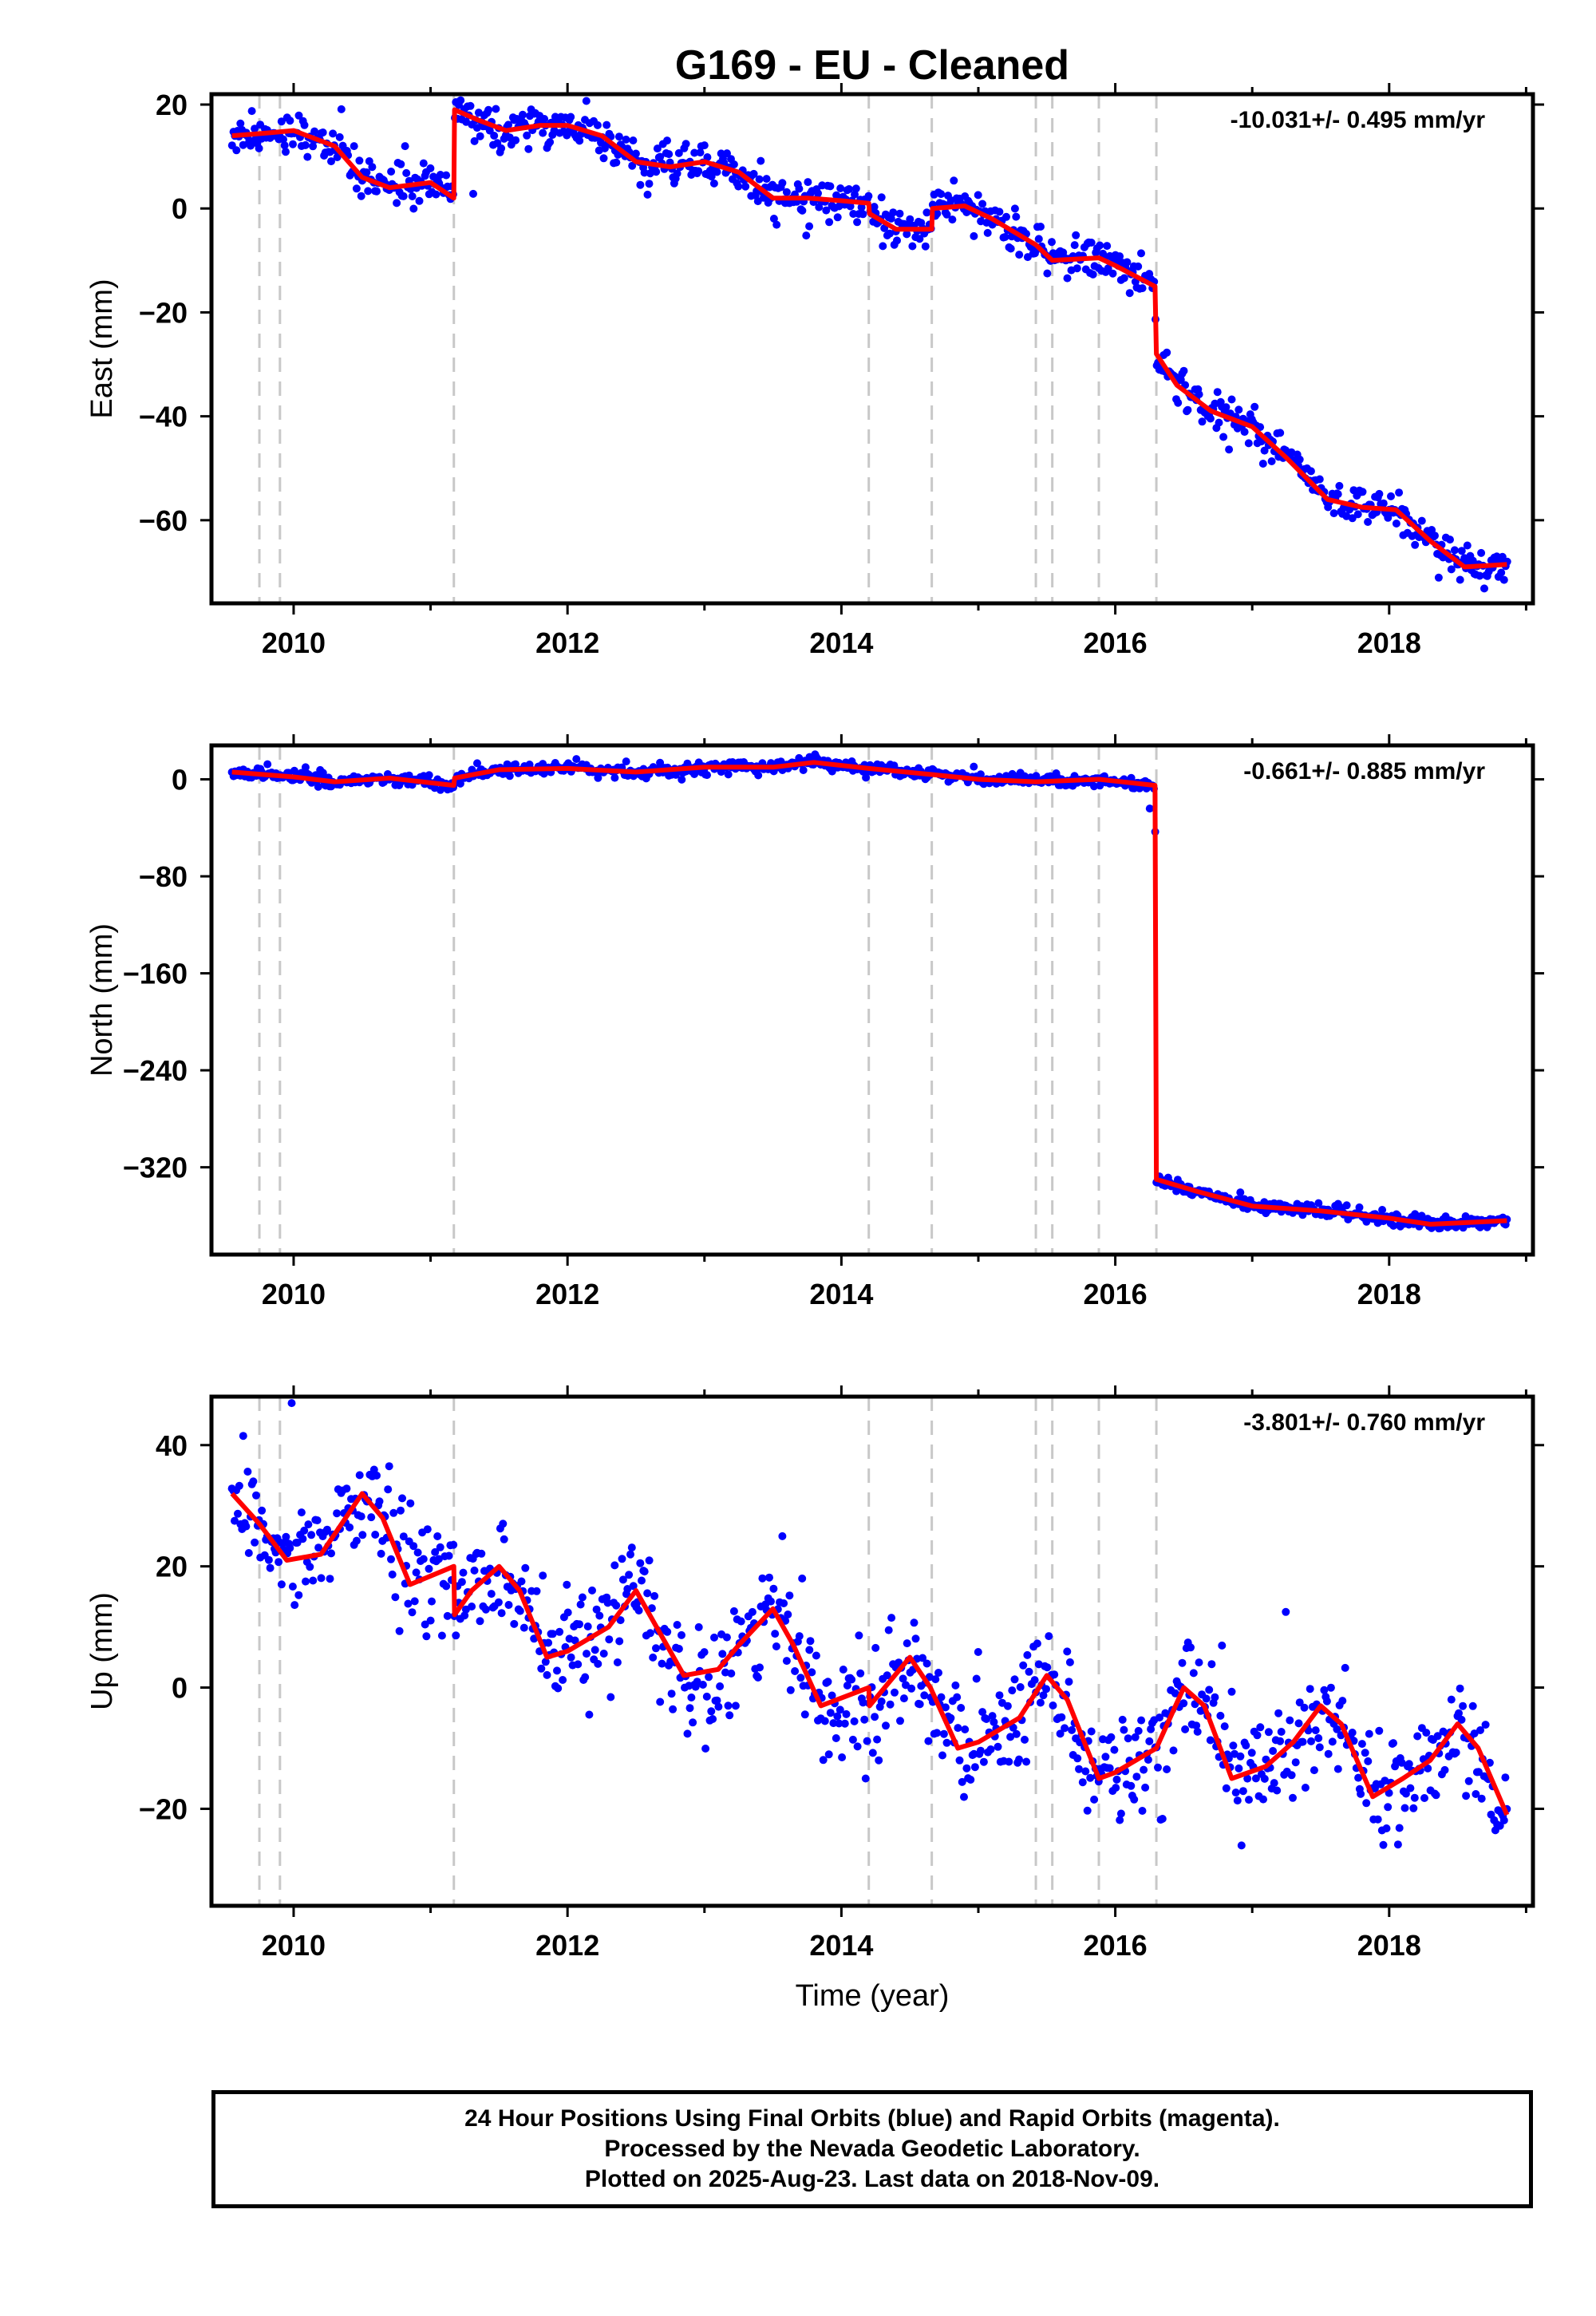 The height and width of the screenshot is (2316, 1596). I want to click on y-tick-label: −60, so click(163, 520).